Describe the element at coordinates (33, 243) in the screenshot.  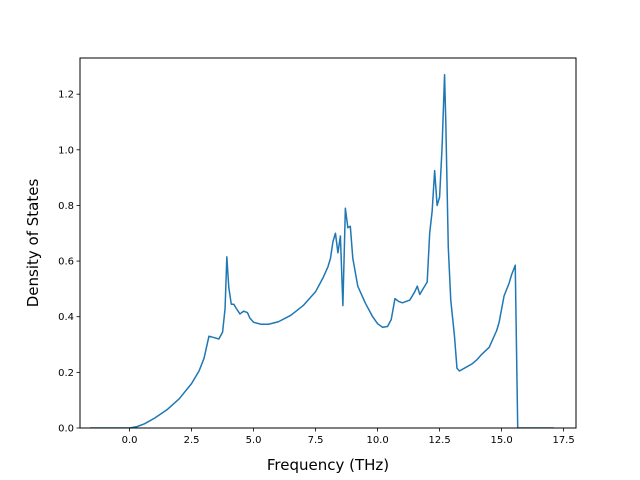
I see `y-axis-label: Density of States` at that location.